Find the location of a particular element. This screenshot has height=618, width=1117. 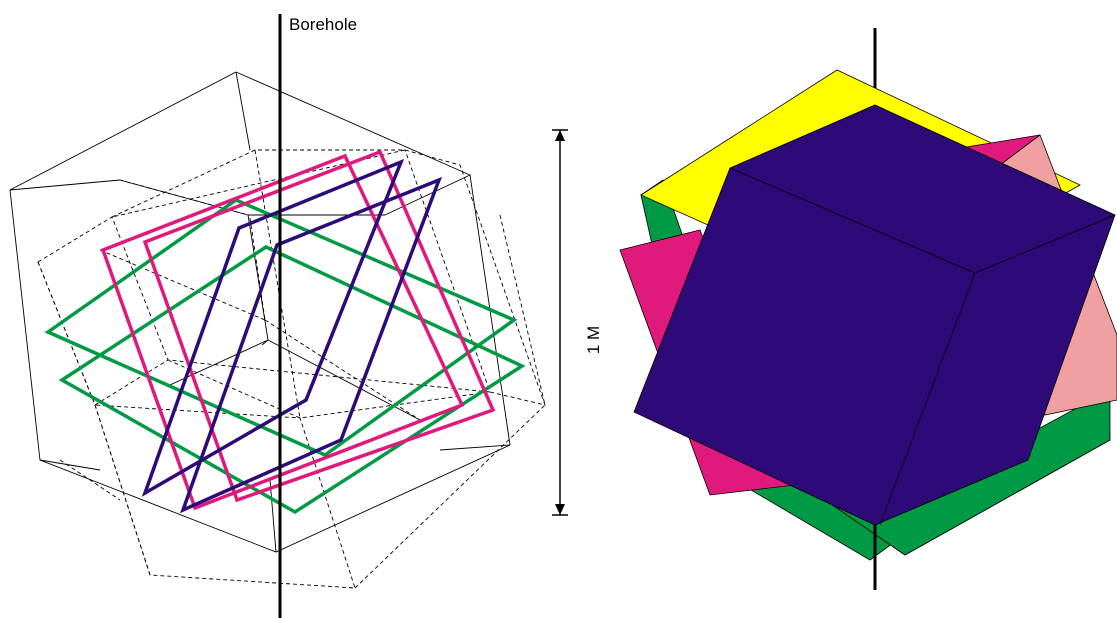

scale-arrow-top is located at coordinates (560, 135).